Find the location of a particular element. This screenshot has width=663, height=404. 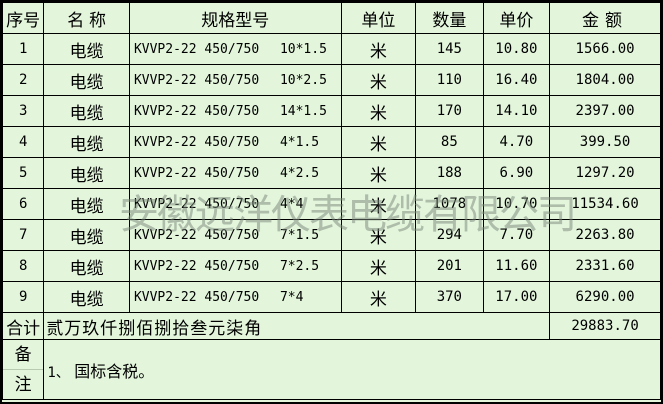

cell-spec: KVVP2-22 450/750 4*1.5 is located at coordinates (235, 142).